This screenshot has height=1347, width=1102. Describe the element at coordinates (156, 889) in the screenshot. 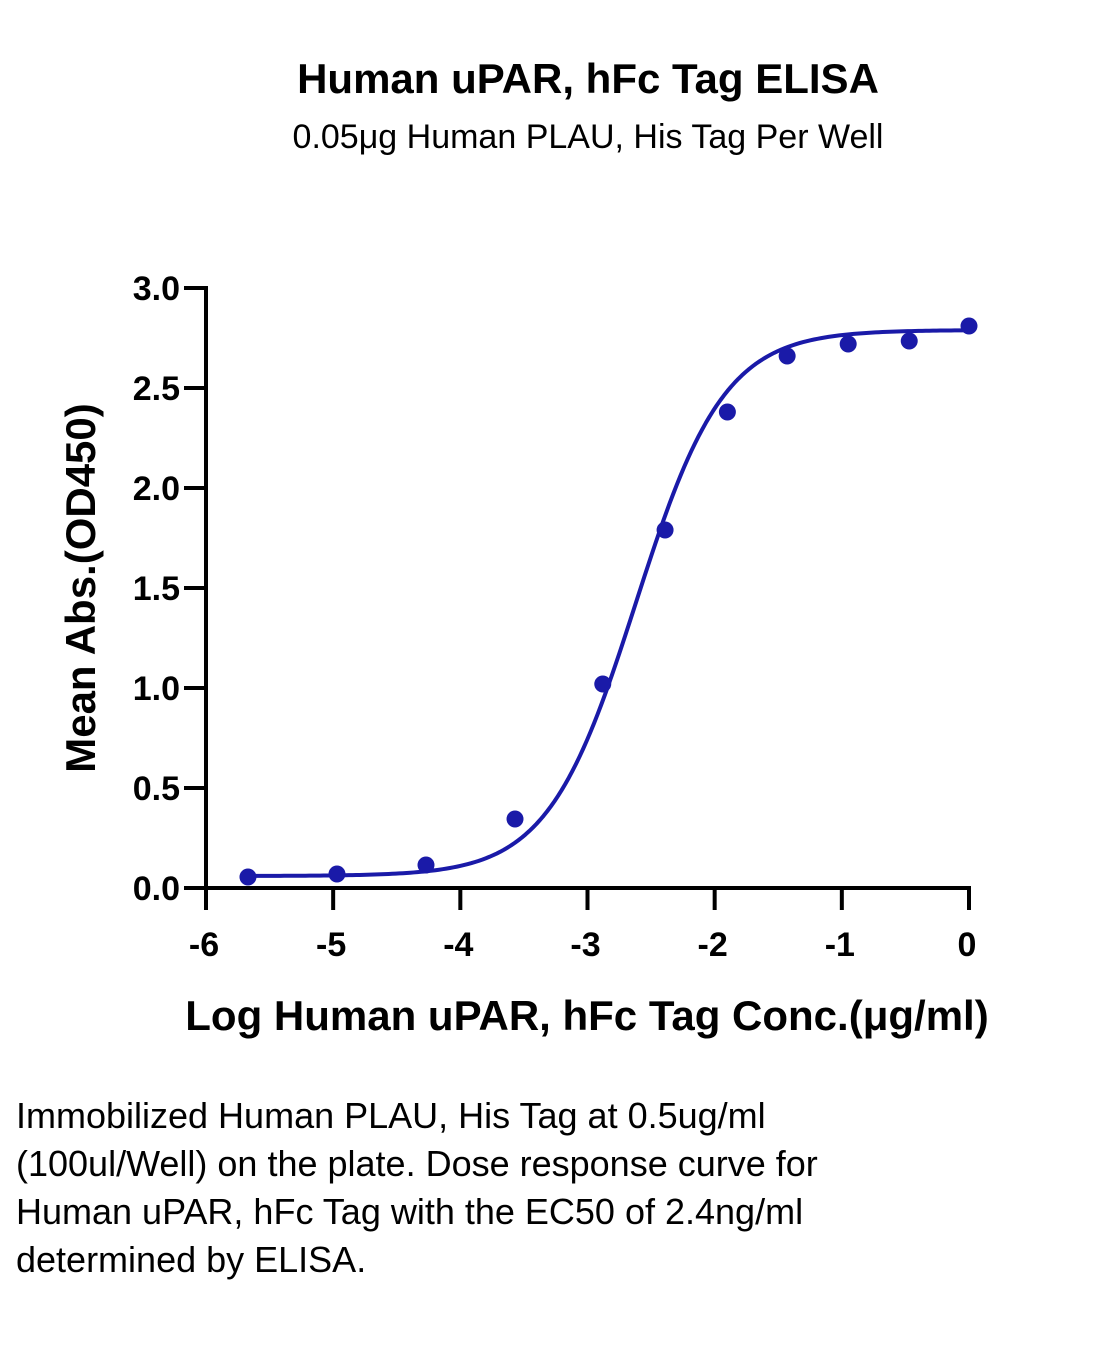

I see `y-tick-label: 0.0` at that location.